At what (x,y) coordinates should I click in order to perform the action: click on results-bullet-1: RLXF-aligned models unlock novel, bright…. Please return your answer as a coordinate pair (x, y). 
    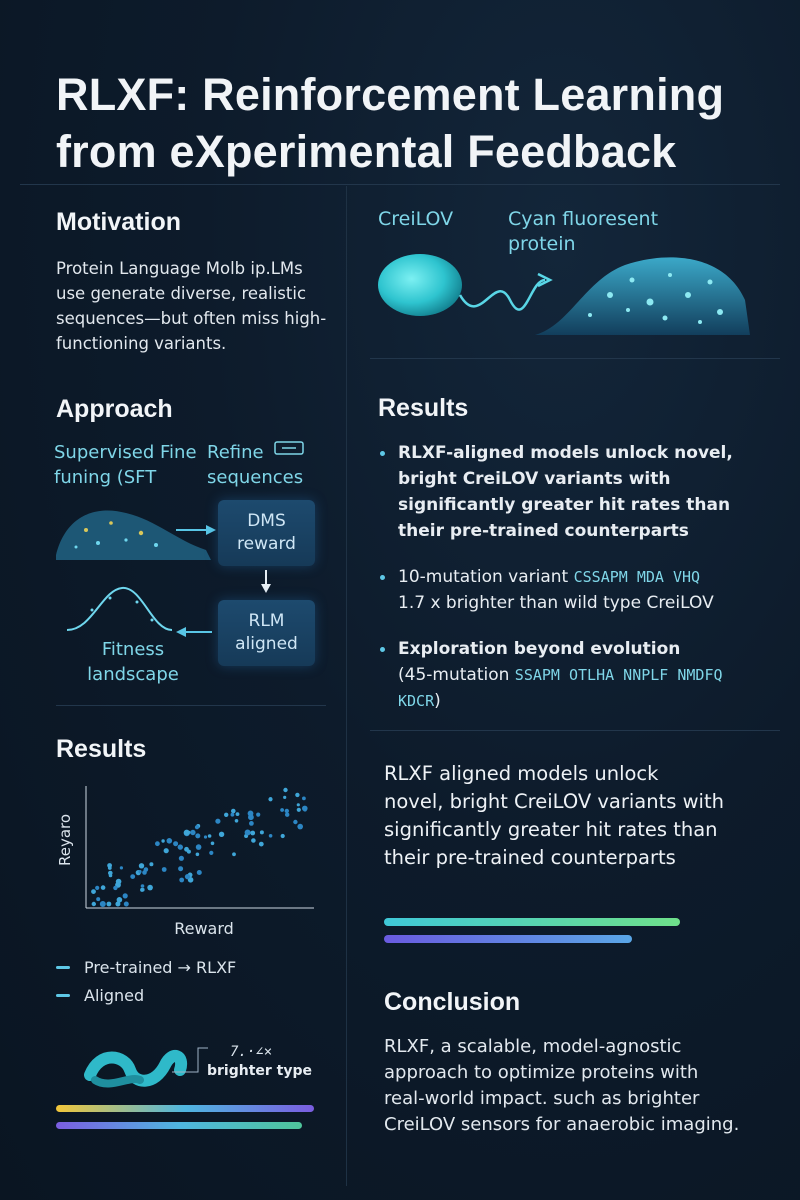
    Looking at the image, I should click on (570, 492).